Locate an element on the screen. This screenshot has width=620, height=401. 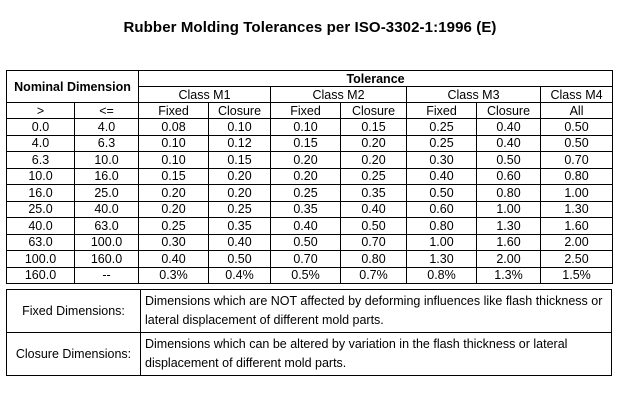
table-row: 160.0 -- 0.3% 0.4% 0.5% 0.7% 0.8% 1.3% 1.5% is located at coordinates (310, 275).